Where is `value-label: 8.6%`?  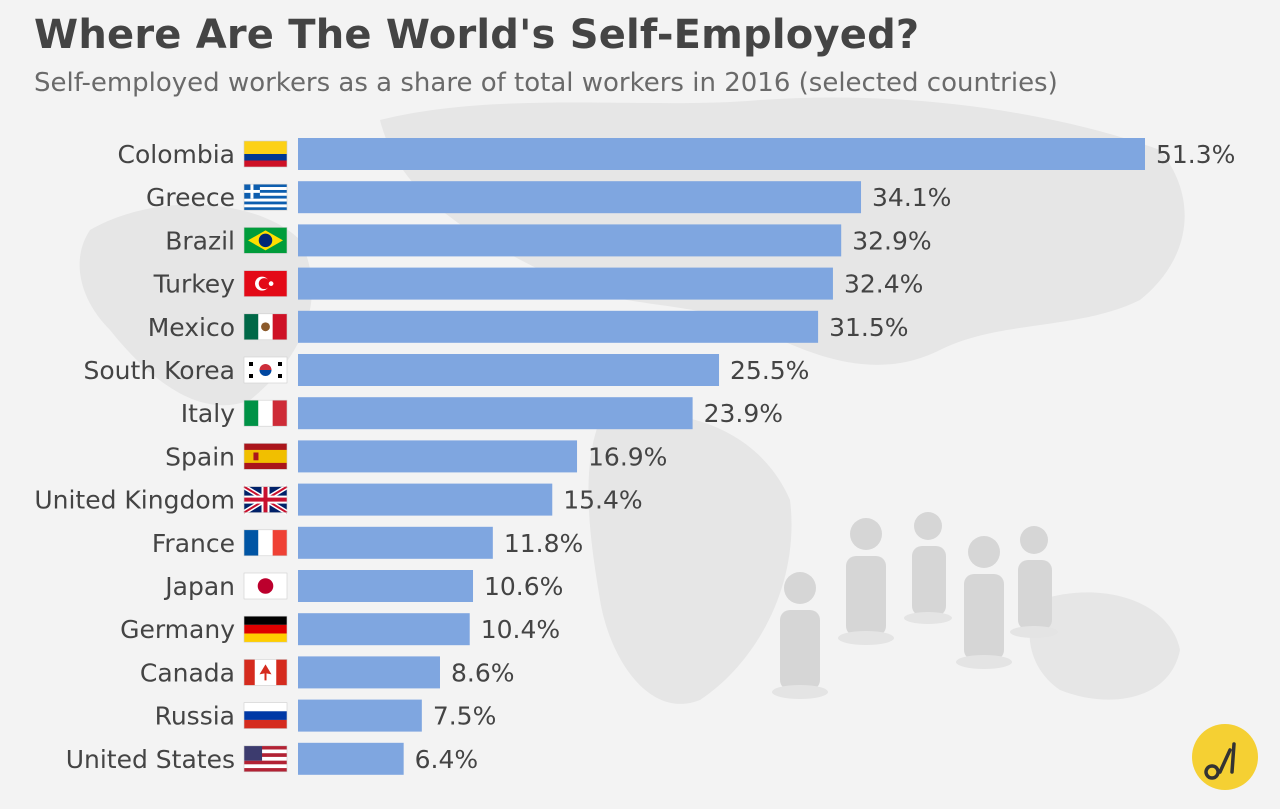 value-label: 8.6% is located at coordinates (483, 672).